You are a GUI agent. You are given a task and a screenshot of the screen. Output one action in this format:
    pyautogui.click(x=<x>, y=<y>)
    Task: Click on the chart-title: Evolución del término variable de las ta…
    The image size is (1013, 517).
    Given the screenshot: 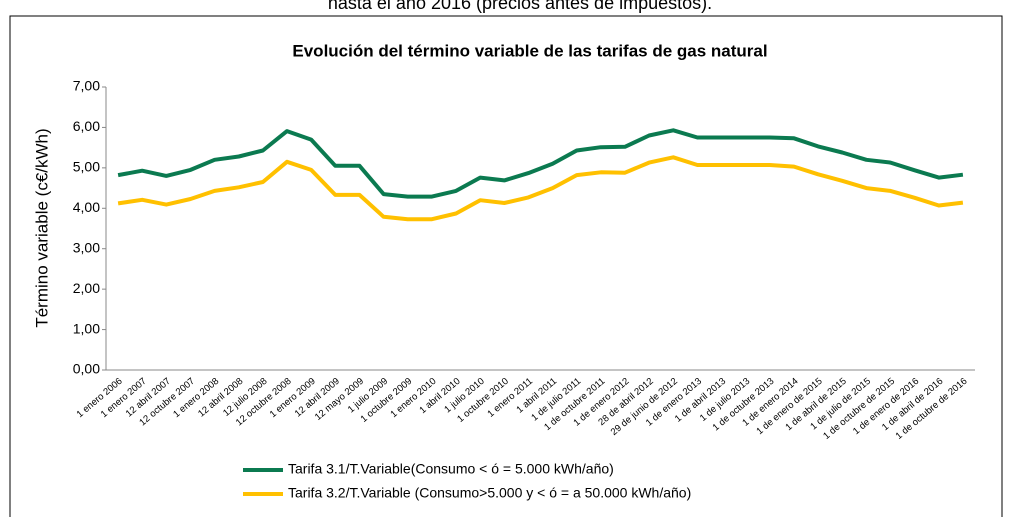 What is the action you would take?
    pyautogui.click(x=529, y=50)
    